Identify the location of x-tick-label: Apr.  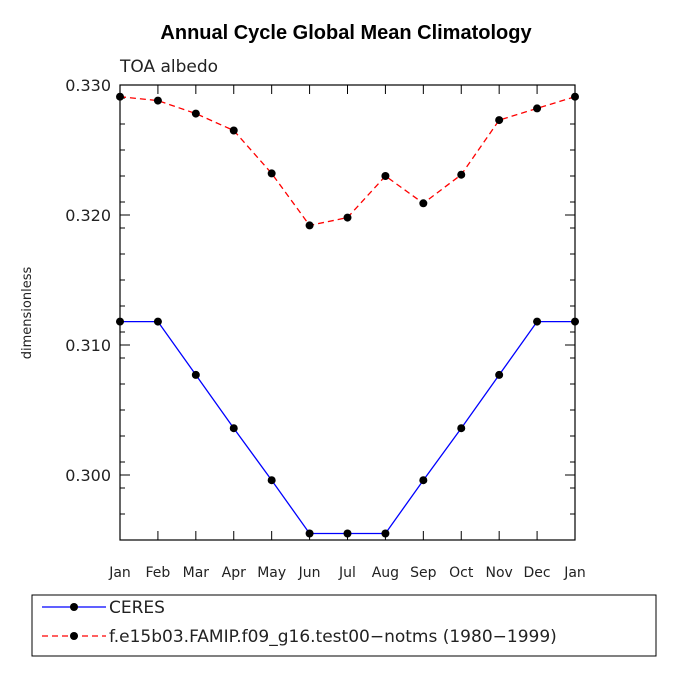
(234, 573).